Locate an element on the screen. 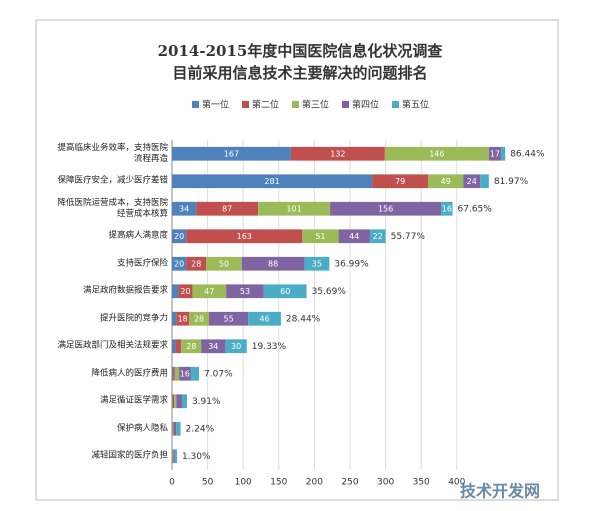 The height and width of the screenshot is (511, 596). data-label: 281 is located at coordinates (271, 181).